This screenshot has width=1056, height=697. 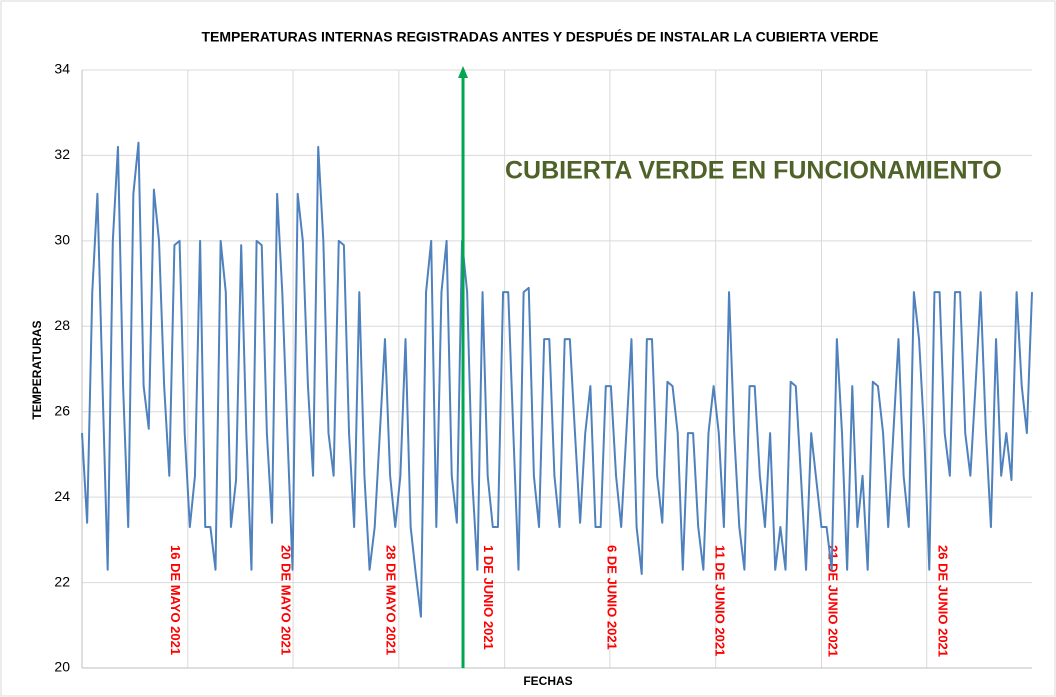 What do you see at coordinates (719, 600) in the screenshot?
I see `x-tick-label: 11 DE JUNIO 2021` at bounding box center [719, 600].